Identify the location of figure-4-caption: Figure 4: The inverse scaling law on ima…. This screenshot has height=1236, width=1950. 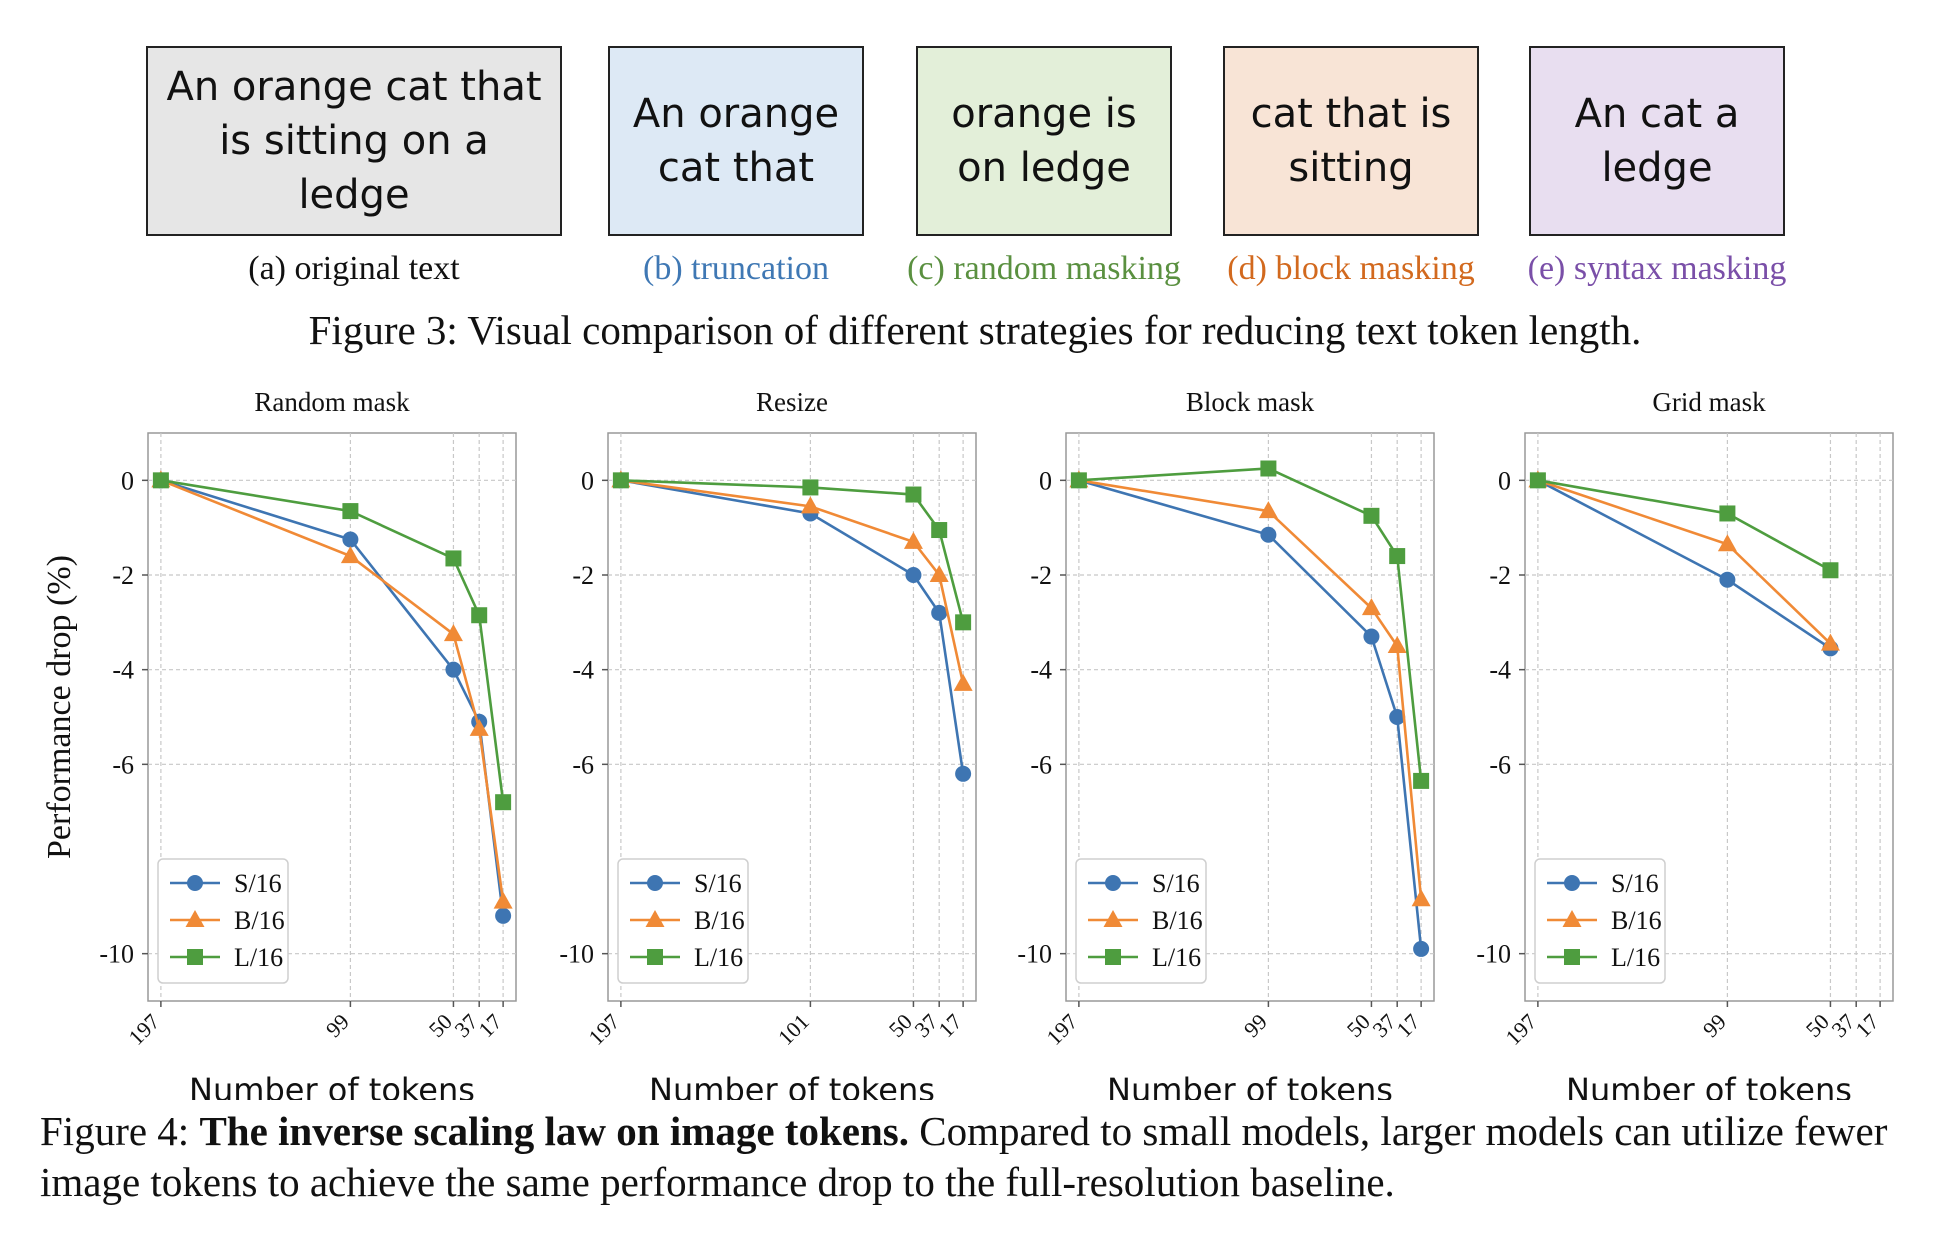
(980, 1157).